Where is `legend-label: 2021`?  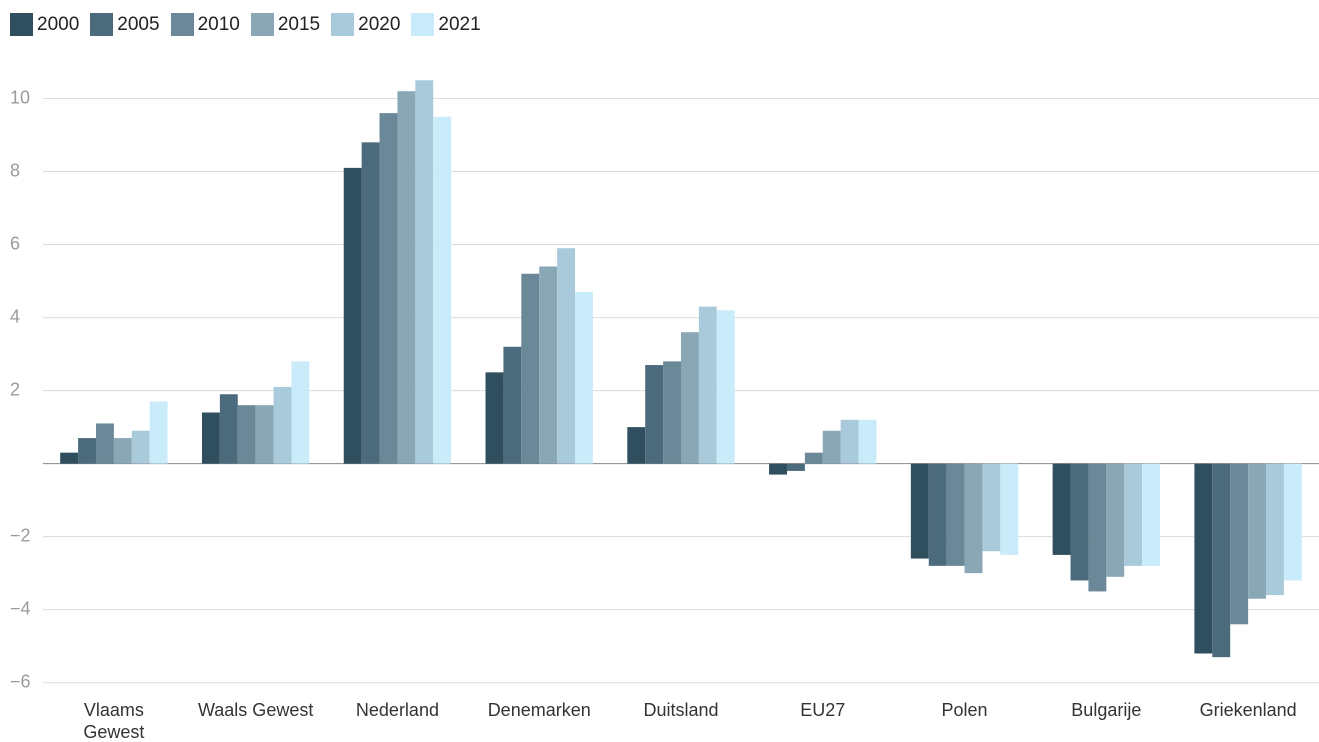
legend-label: 2021 is located at coordinates (459, 24).